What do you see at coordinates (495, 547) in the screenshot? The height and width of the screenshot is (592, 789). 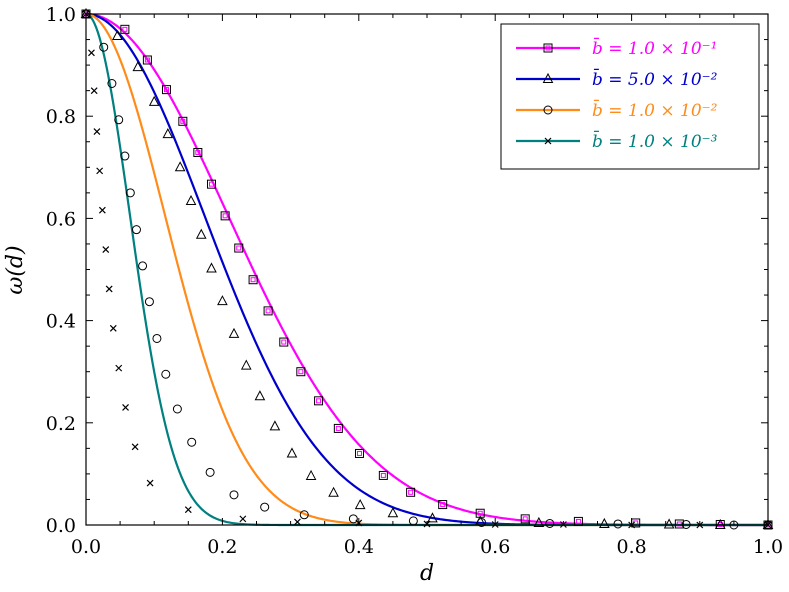 I see `x-tick-label: 0.6` at bounding box center [495, 547].